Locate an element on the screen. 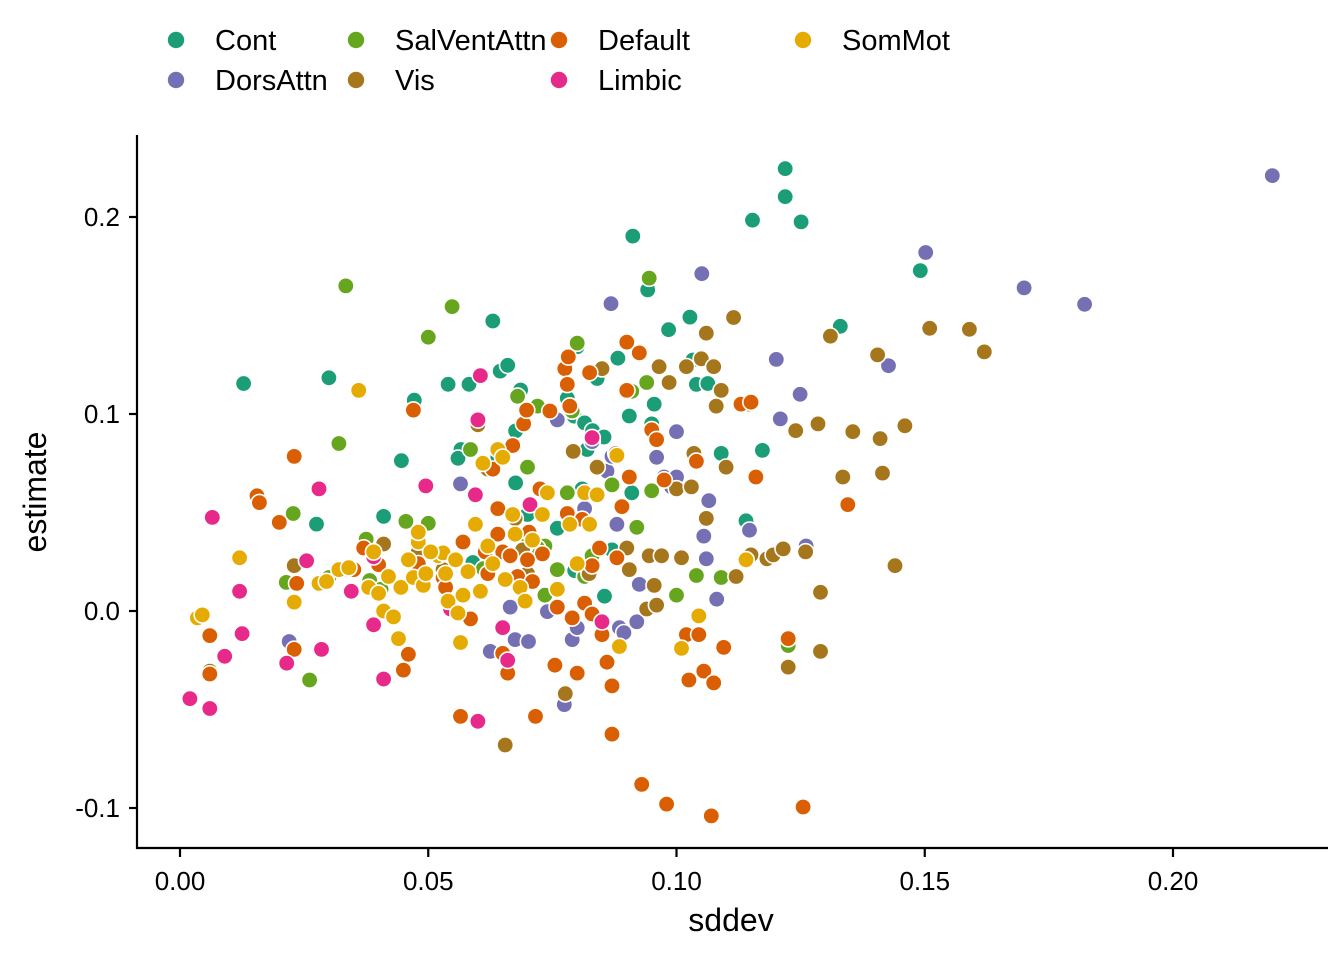 The width and height of the screenshot is (1344, 960). x-tick-label: 0.10 is located at coordinates (676, 881).